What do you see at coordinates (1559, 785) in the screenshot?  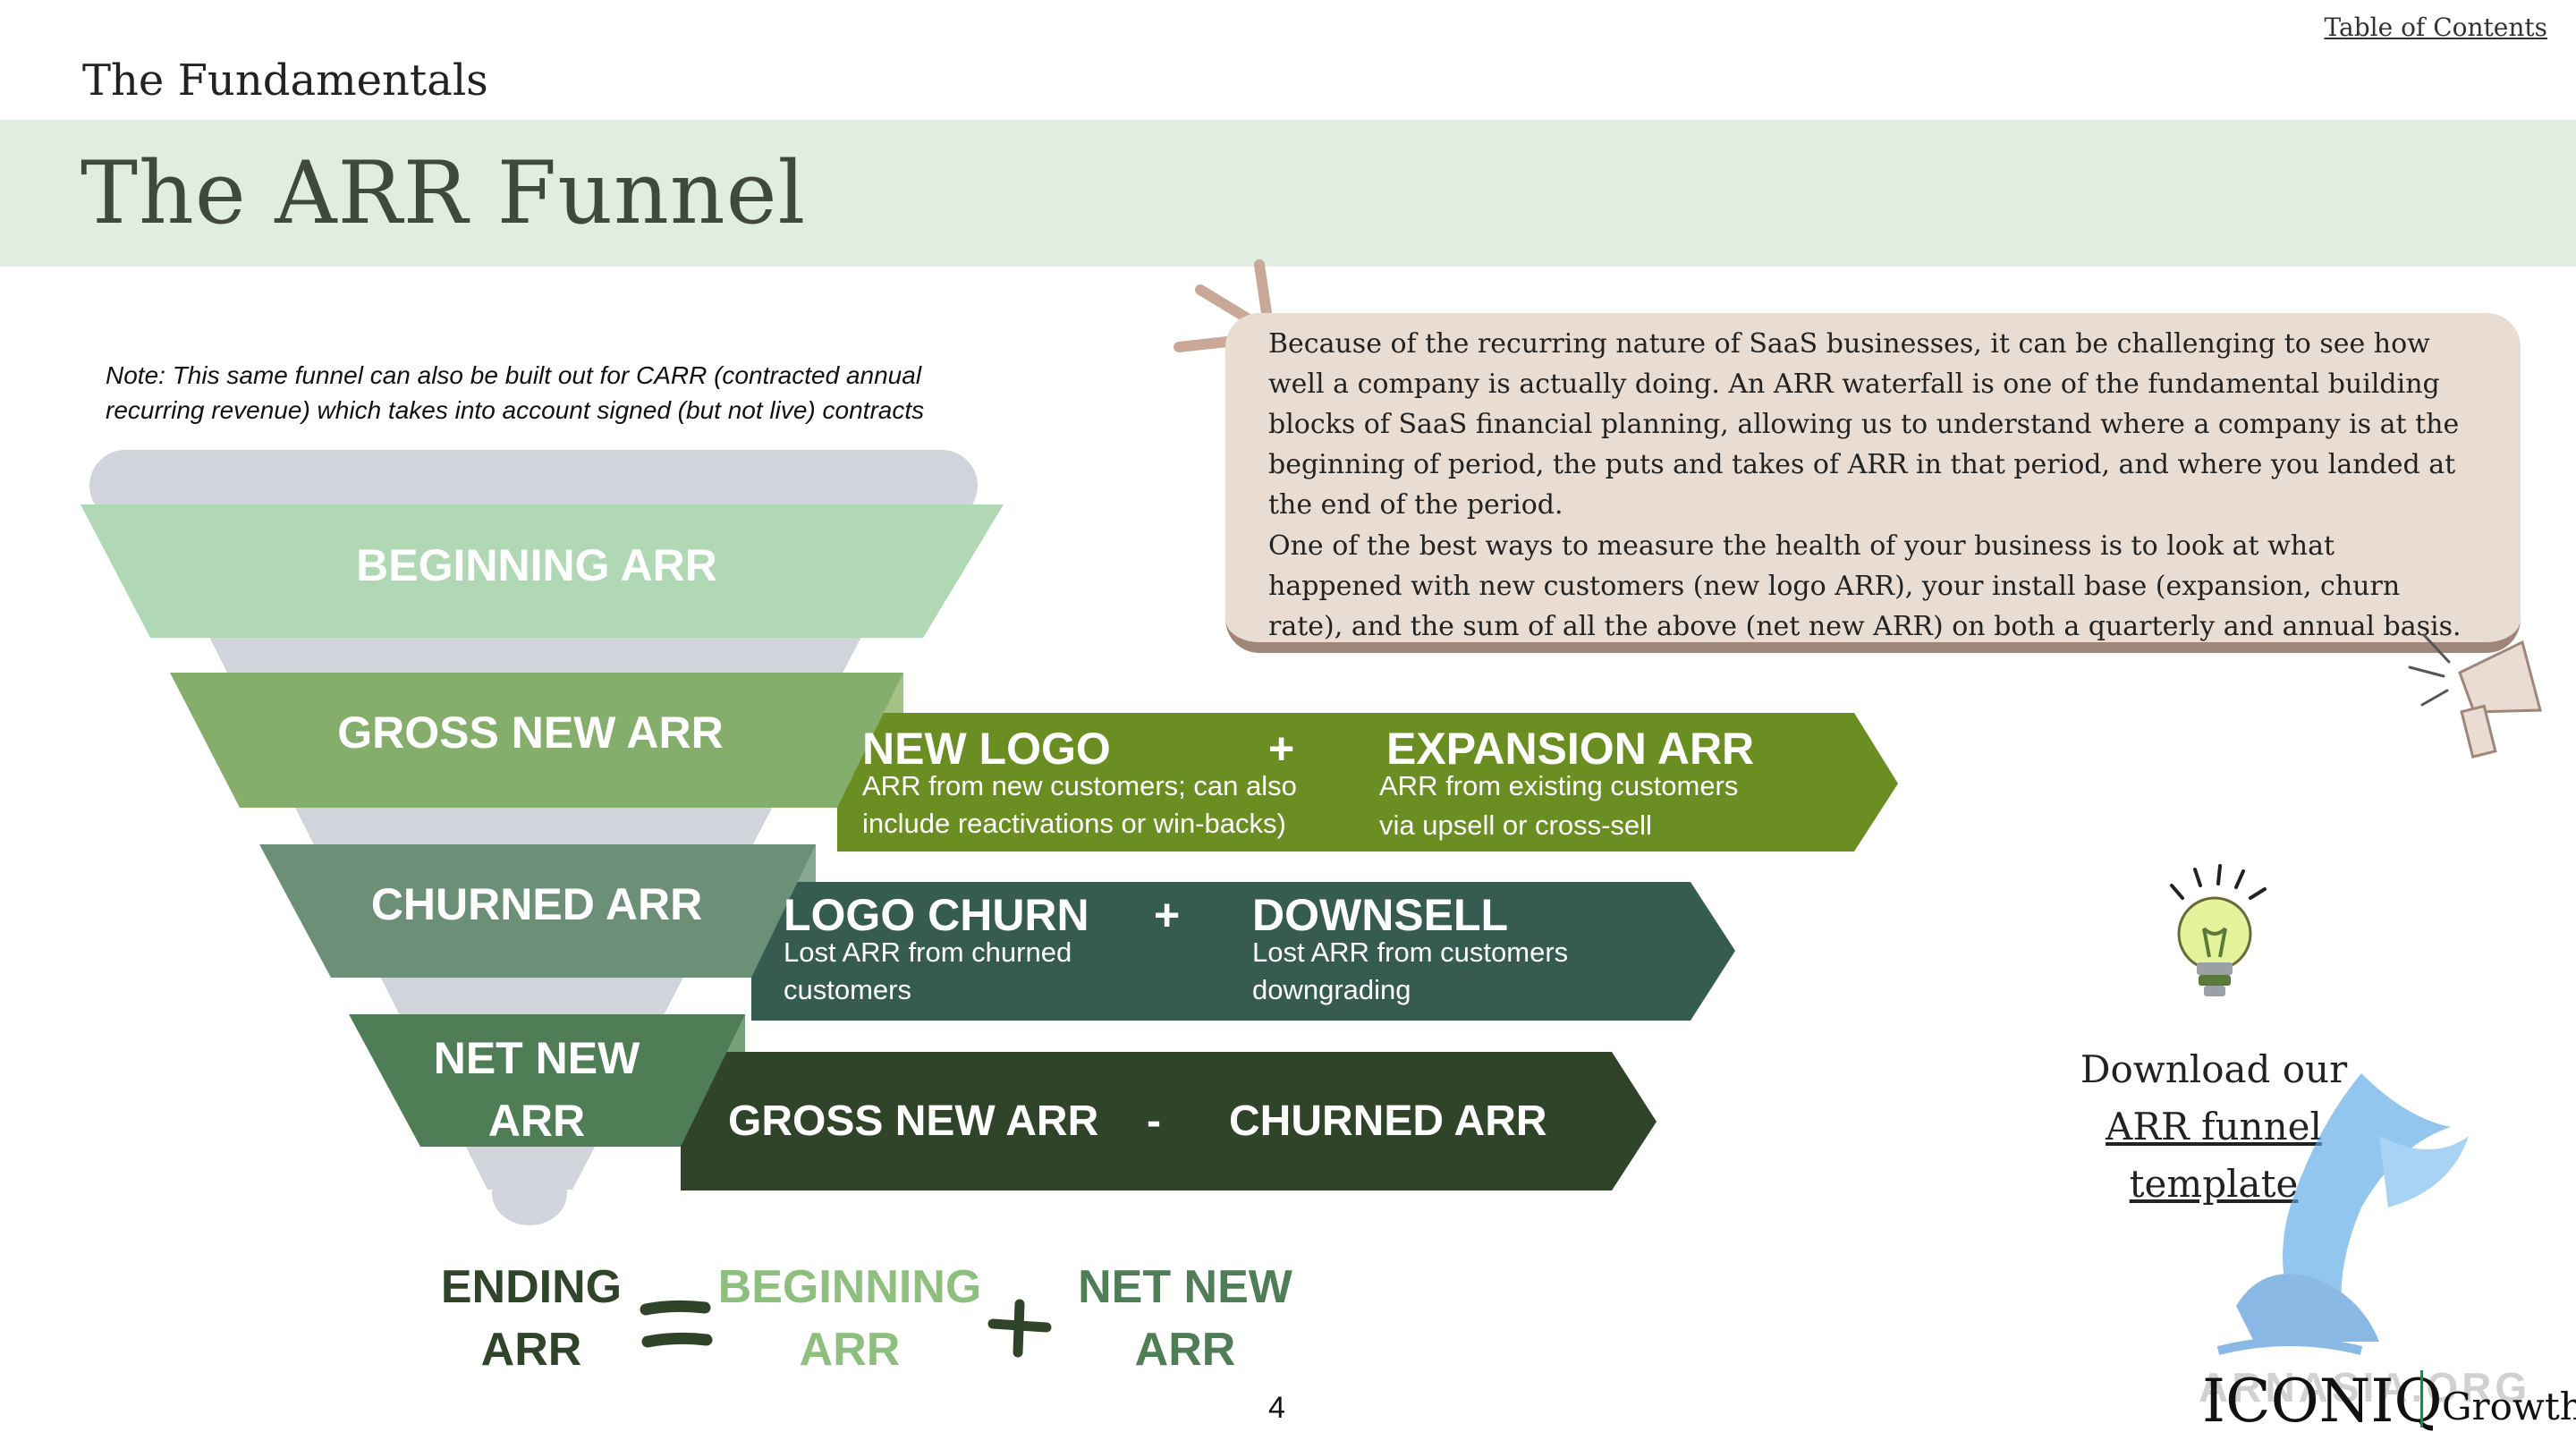 I see `expansion-arr-sub-1: ARR from existing customers` at bounding box center [1559, 785].